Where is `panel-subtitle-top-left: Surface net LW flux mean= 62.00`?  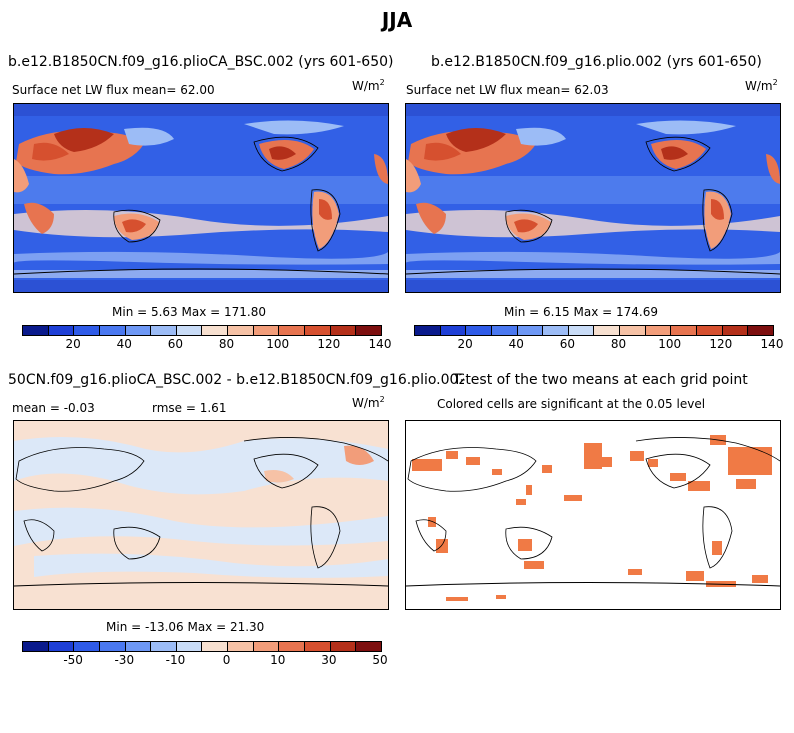
panel-subtitle-top-left: Surface net LW flux mean= 62.00 is located at coordinates (113, 90).